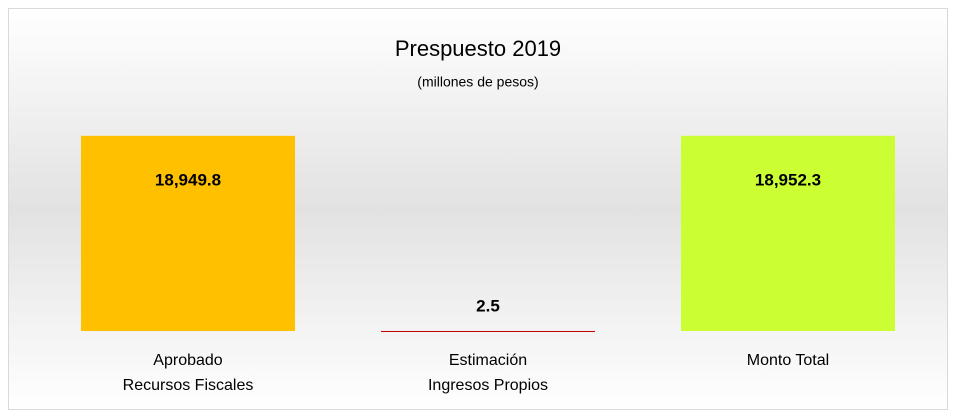 This screenshot has height=416, width=956. I want to click on x-tick-label: Monto Total, so click(788, 360).